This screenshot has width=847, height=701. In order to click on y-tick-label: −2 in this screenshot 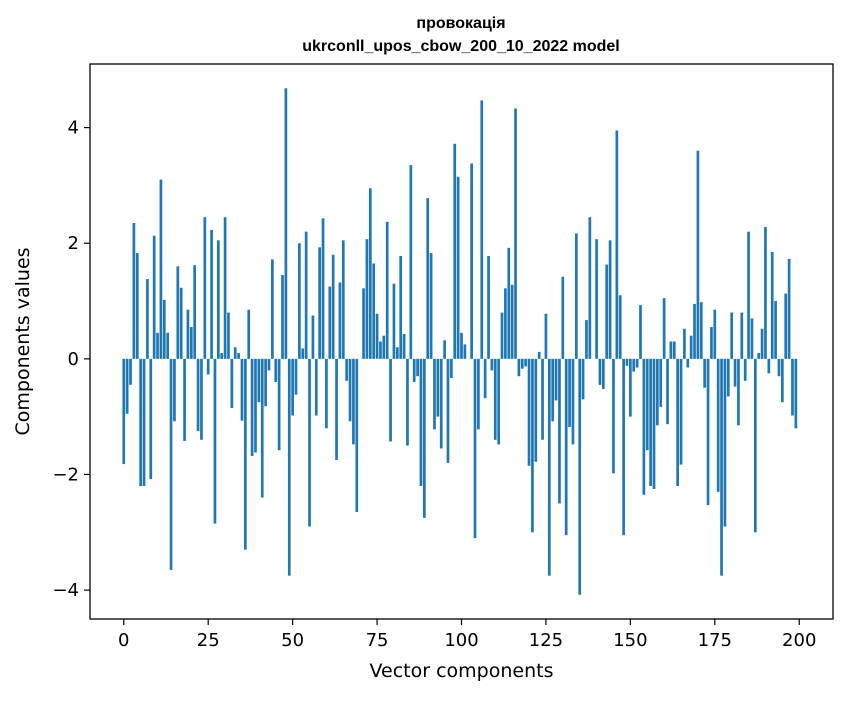, I will do `click(65, 474)`.